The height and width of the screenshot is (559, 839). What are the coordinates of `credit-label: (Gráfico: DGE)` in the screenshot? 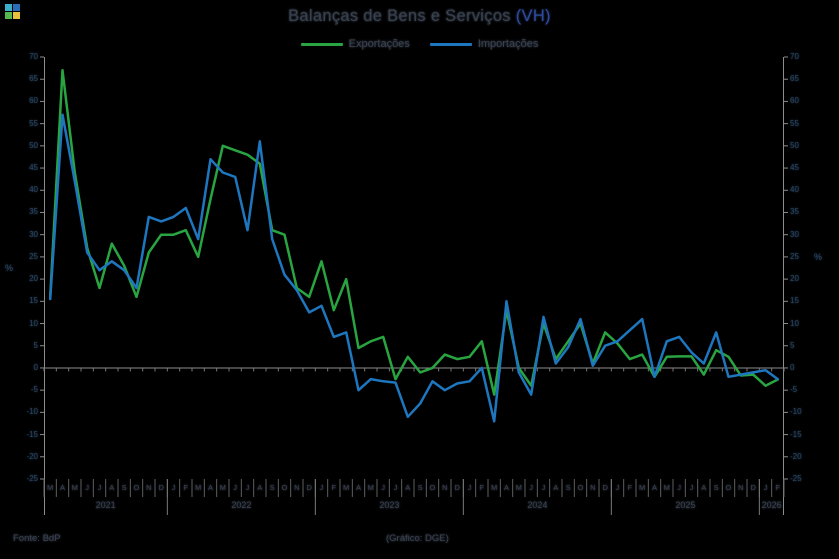 It's located at (417, 538).